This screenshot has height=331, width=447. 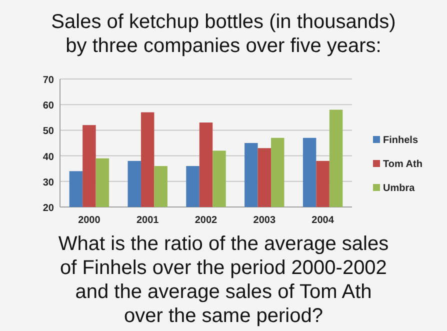 What do you see at coordinates (48, 106) in the screenshot?
I see `y-tick-label: 60` at bounding box center [48, 106].